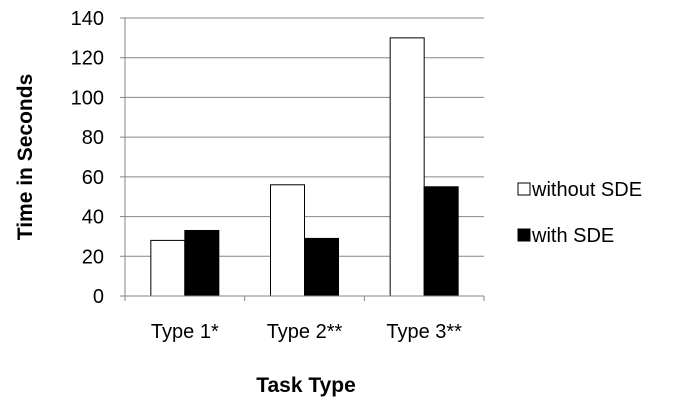 This screenshot has height=402, width=689. Describe the element at coordinates (572, 236) in the screenshot. I see `legend-label: with SDE` at that location.